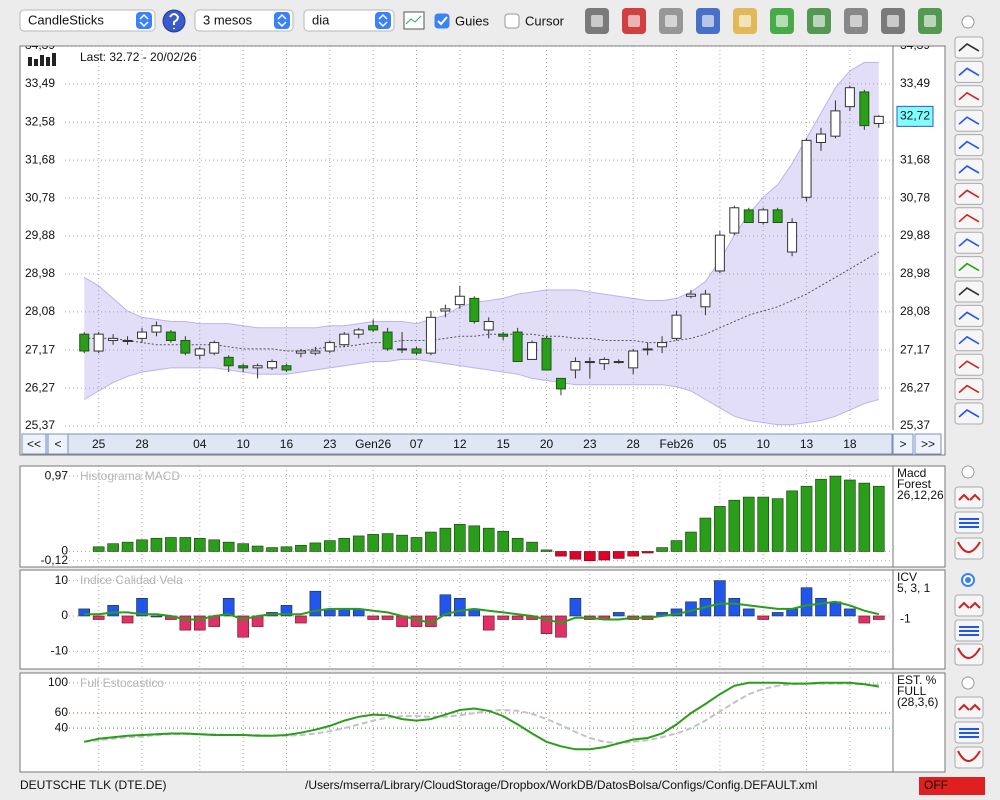 Image resolution: width=1000 pixels, height=800 pixels. What do you see at coordinates (122, 683) in the screenshot?
I see `panel-title: Full Estocastico` at bounding box center [122, 683].